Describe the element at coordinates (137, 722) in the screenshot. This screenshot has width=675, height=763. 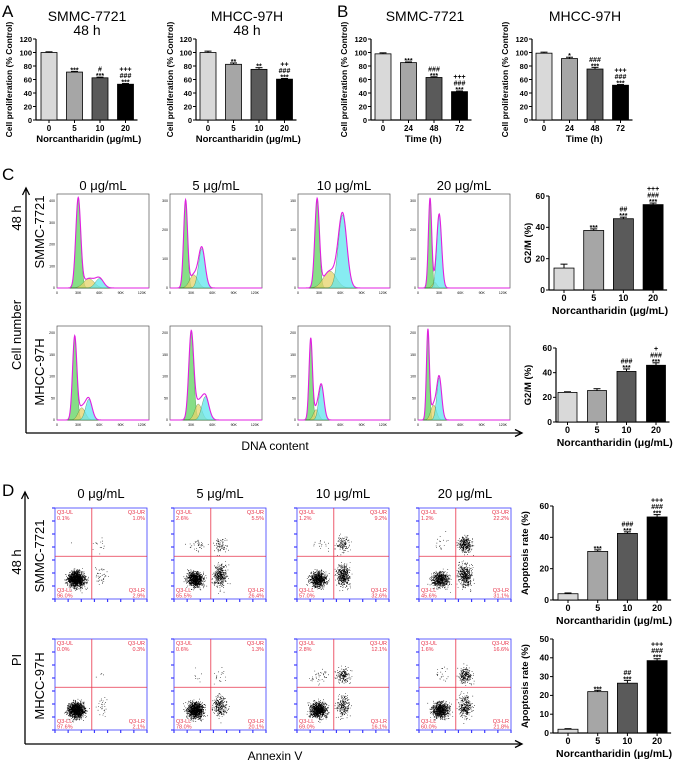
I see `quadrant-name-lr: Q3-LR` at that location.